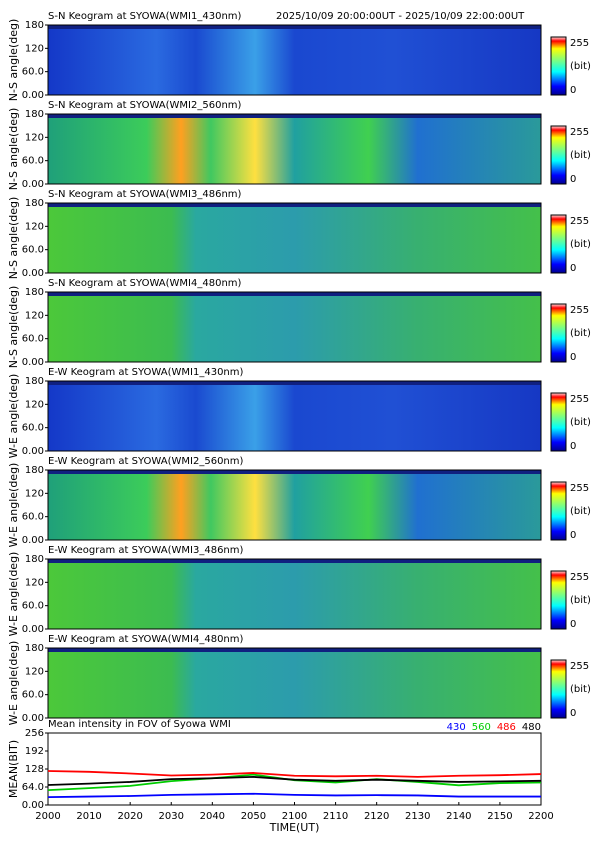 The height and width of the screenshot is (846, 595). Describe the element at coordinates (146, 550) in the screenshot. I see `panel-title: E-W Keogram at SYOWA(WMI3_486nm)` at that location.